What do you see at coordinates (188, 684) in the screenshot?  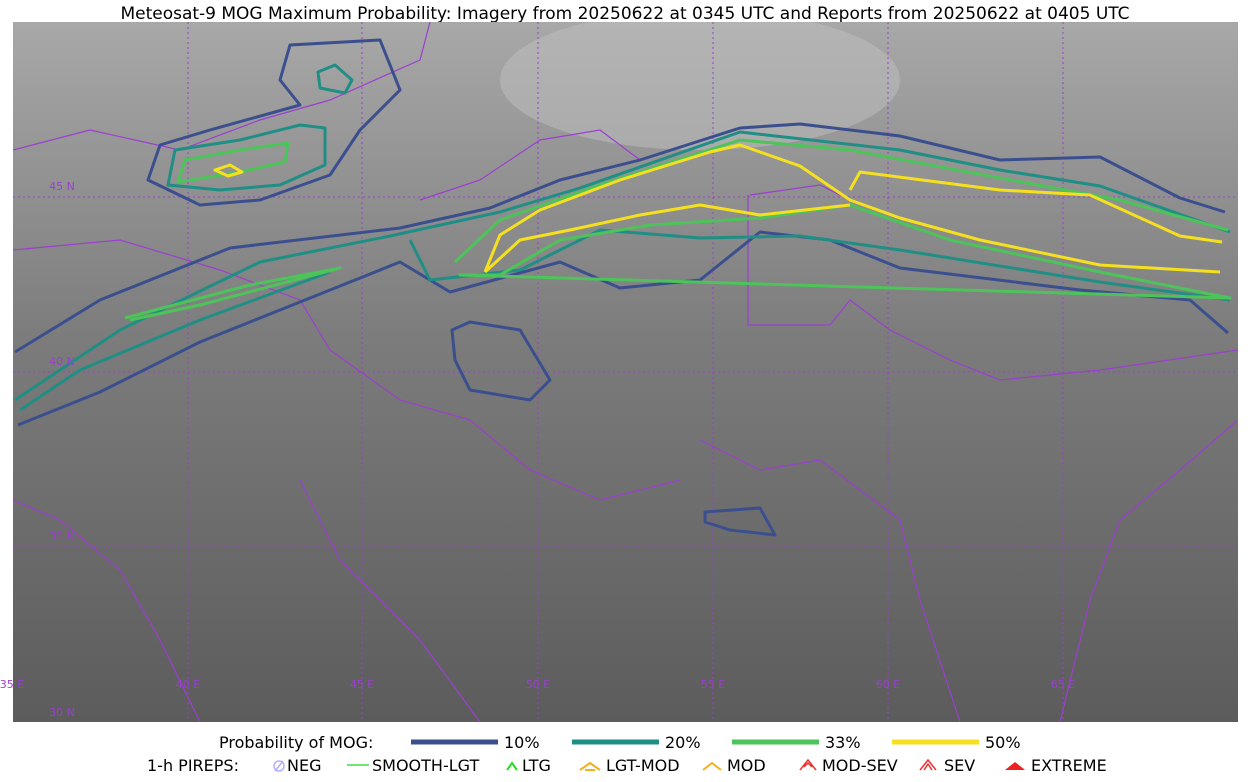 I see `lon-label: 40 E` at bounding box center [188, 684].